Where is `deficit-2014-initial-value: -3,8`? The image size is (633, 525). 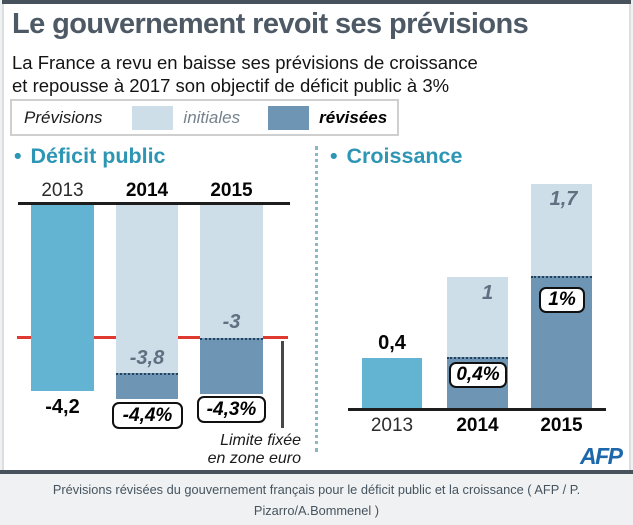 deficit-2014-initial-value: -3,8 is located at coordinates (147, 358).